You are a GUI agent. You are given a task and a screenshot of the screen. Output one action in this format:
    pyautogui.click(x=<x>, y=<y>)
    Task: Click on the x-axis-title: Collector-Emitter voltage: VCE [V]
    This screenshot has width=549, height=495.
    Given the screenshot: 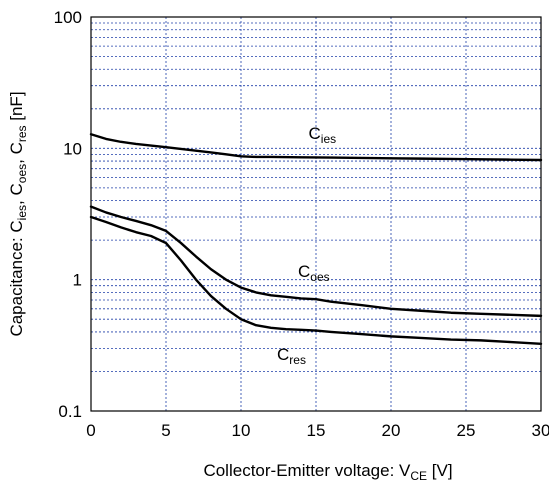 What is the action you would take?
    pyautogui.click(x=327, y=472)
    